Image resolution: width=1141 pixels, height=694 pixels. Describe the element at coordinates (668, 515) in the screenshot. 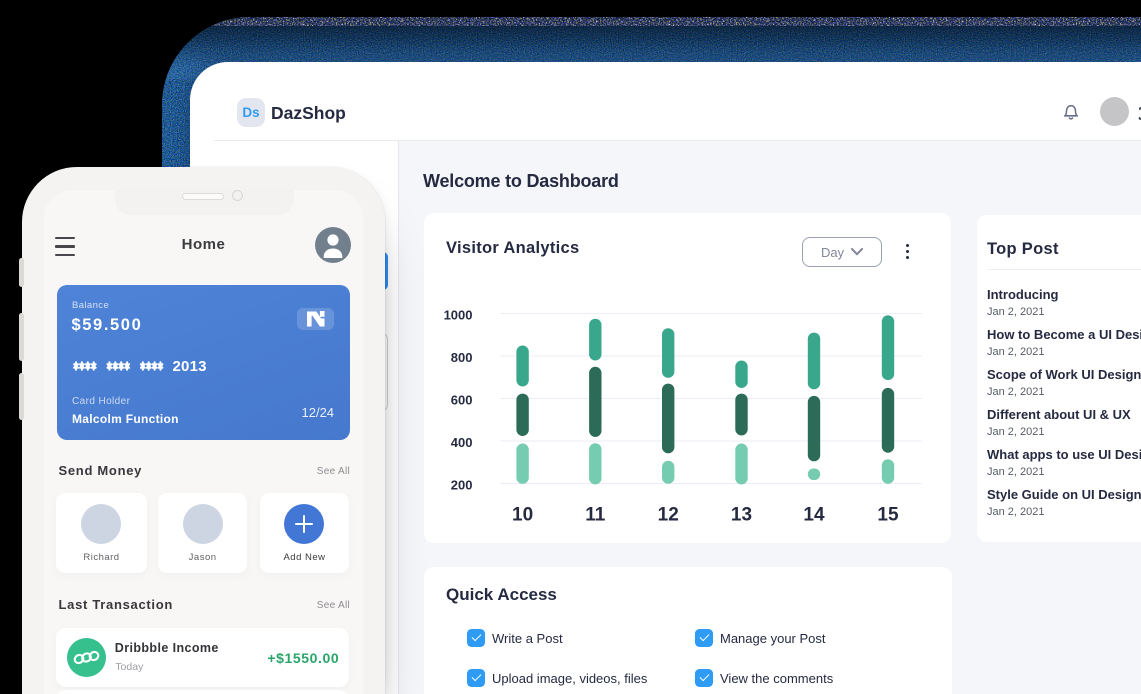

I see `svg-text: 12` at that location.